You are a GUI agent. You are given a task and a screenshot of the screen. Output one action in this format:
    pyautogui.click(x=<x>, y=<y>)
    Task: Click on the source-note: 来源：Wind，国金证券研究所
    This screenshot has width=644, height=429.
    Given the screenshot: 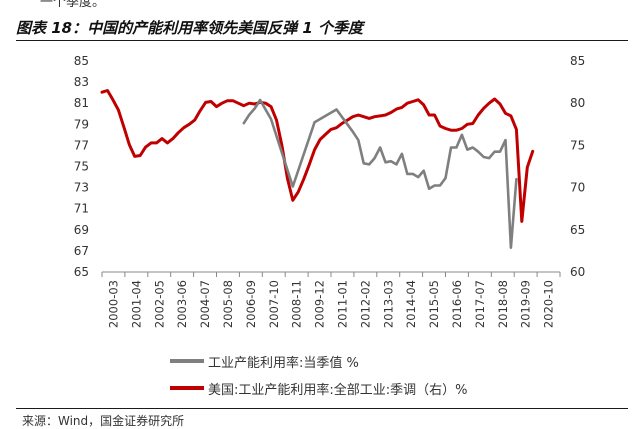 What is the action you would take?
    pyautogui.click(x=103, y=421)
    